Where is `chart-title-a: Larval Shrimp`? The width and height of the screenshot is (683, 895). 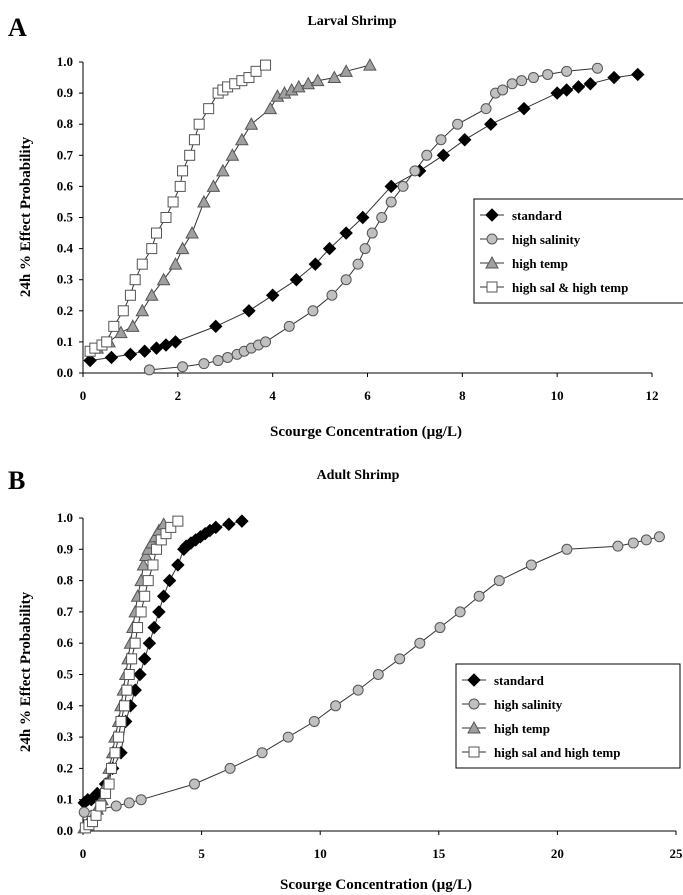
chart-title-a: Larval Shrimp is located at coordinates (351, 21).